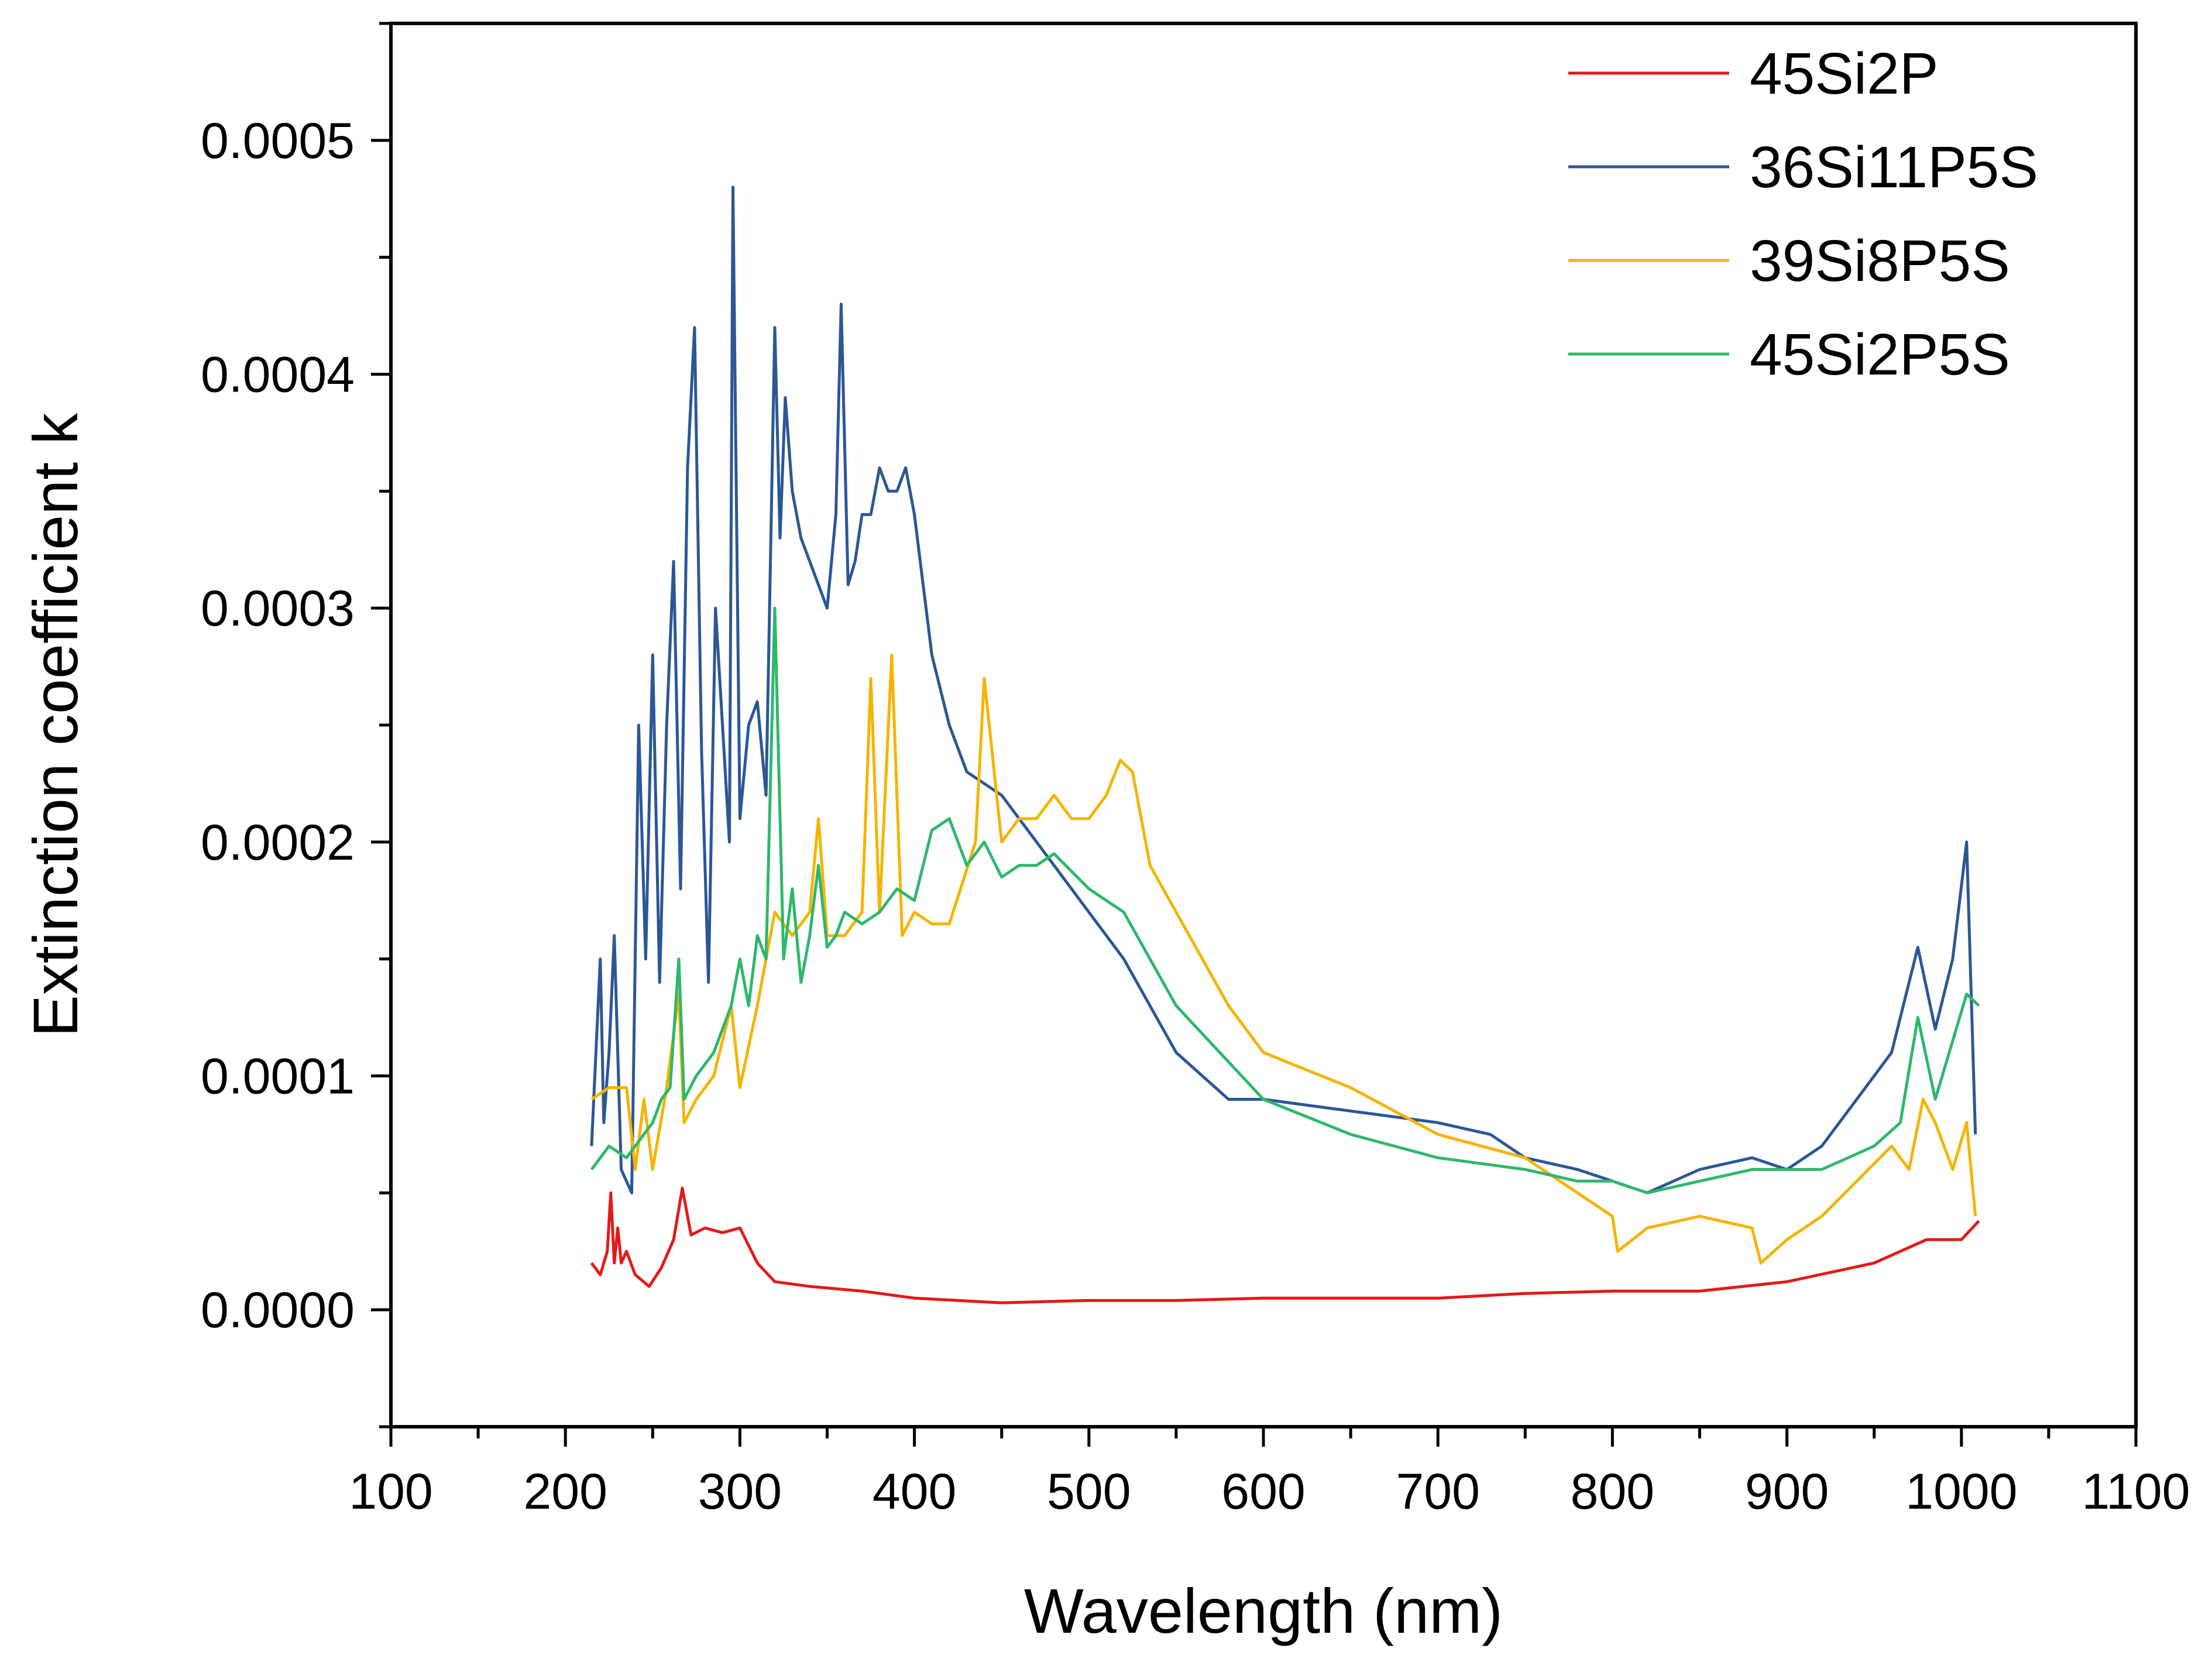  I want to click on x-tick-label: 1100, so click(2136, 1492).